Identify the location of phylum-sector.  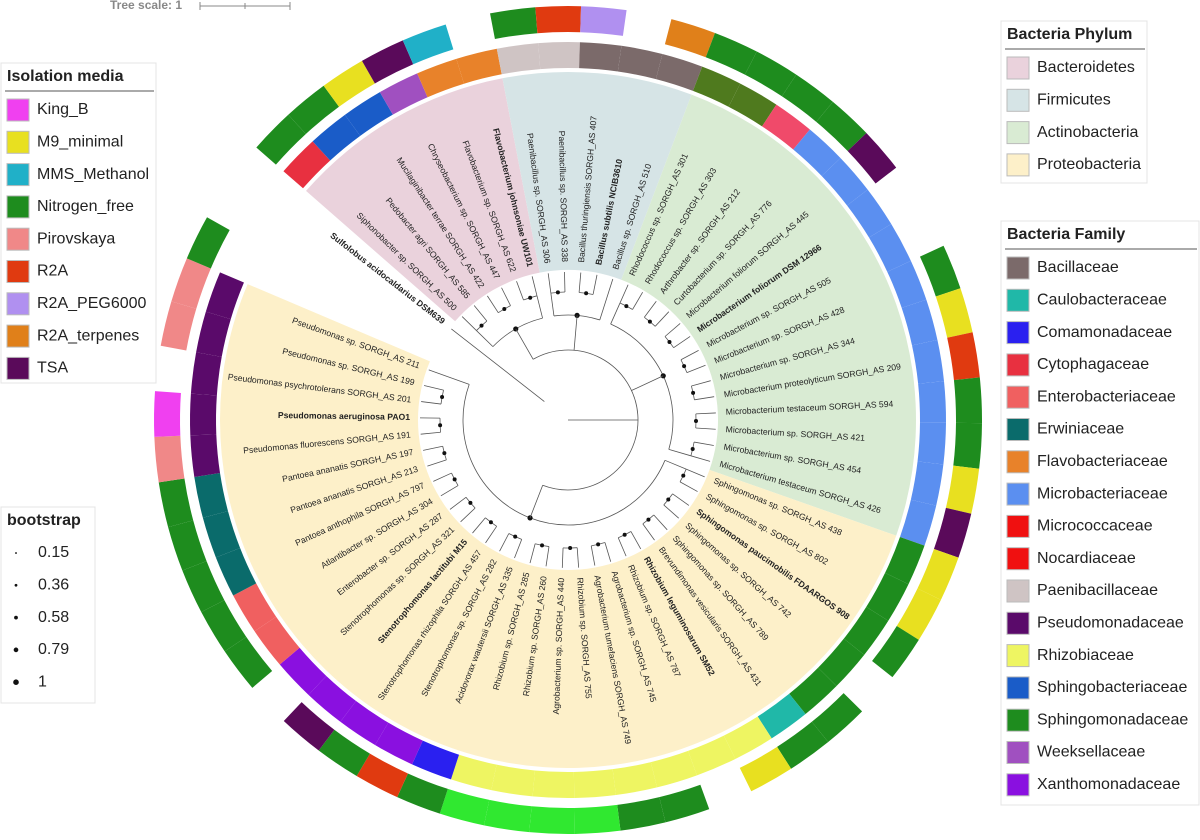
(597, 175).